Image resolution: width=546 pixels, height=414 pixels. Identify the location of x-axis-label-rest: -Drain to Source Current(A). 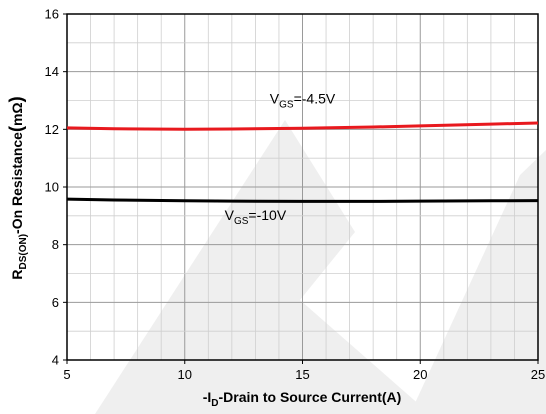
(310, 397).